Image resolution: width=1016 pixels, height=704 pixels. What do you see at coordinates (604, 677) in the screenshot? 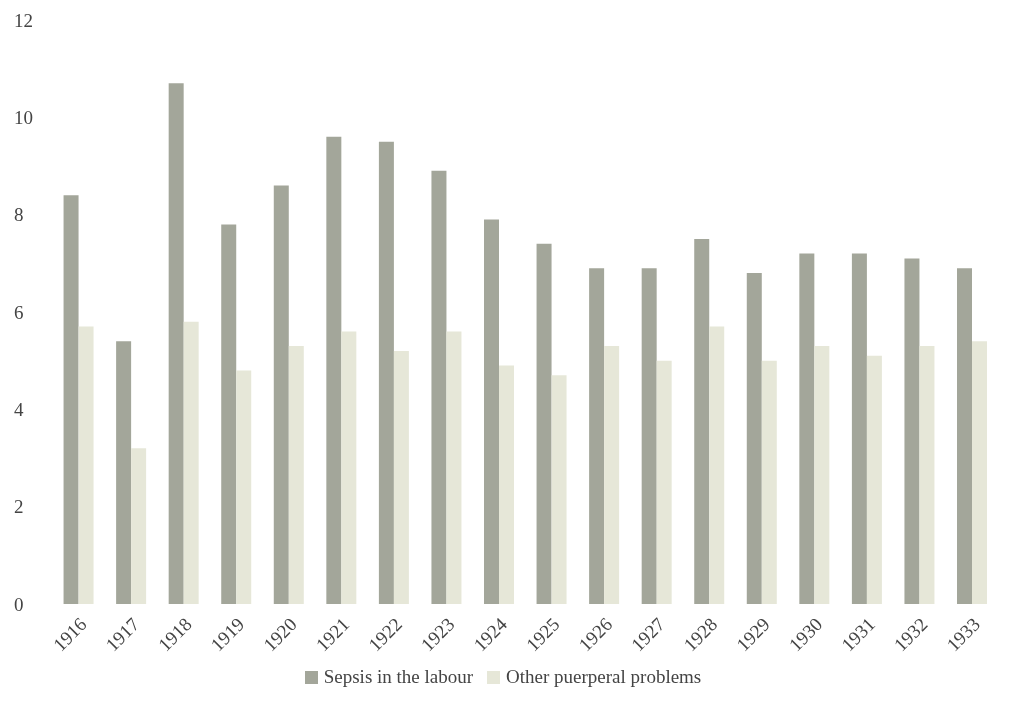
I see `legend-label: Other puerperal problems` at bounding box center [604, 677].